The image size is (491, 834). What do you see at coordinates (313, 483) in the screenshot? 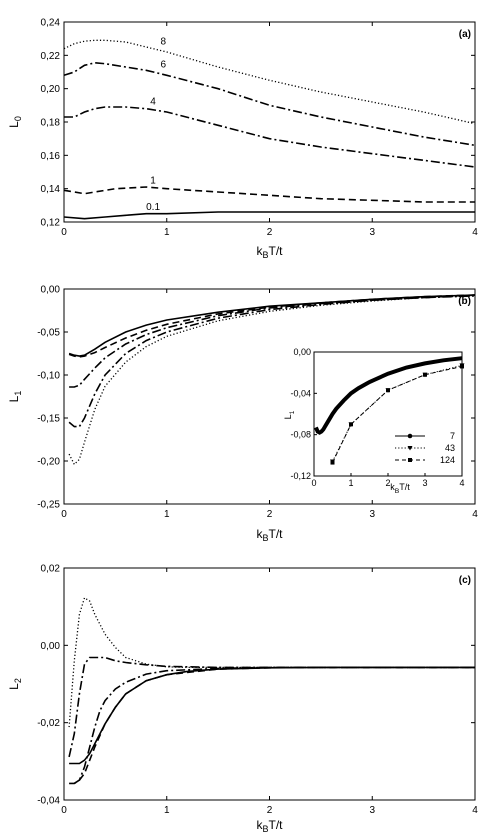
I see `inset-x-tick-label: 0` at bounding box center [313, 483].